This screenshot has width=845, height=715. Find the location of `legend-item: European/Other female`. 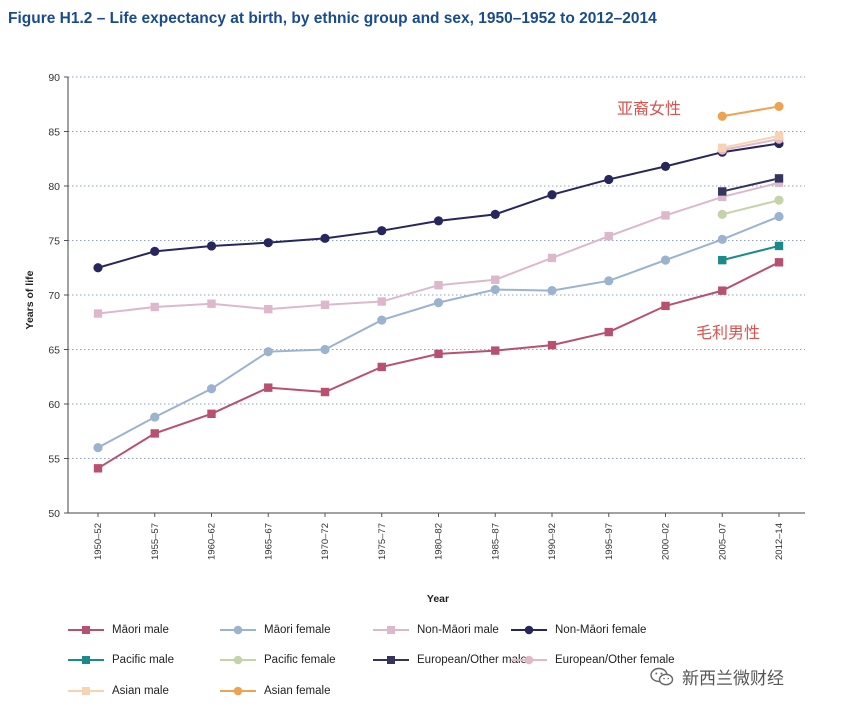

legend-item: European/Other female is located at coordinates (593, 660).